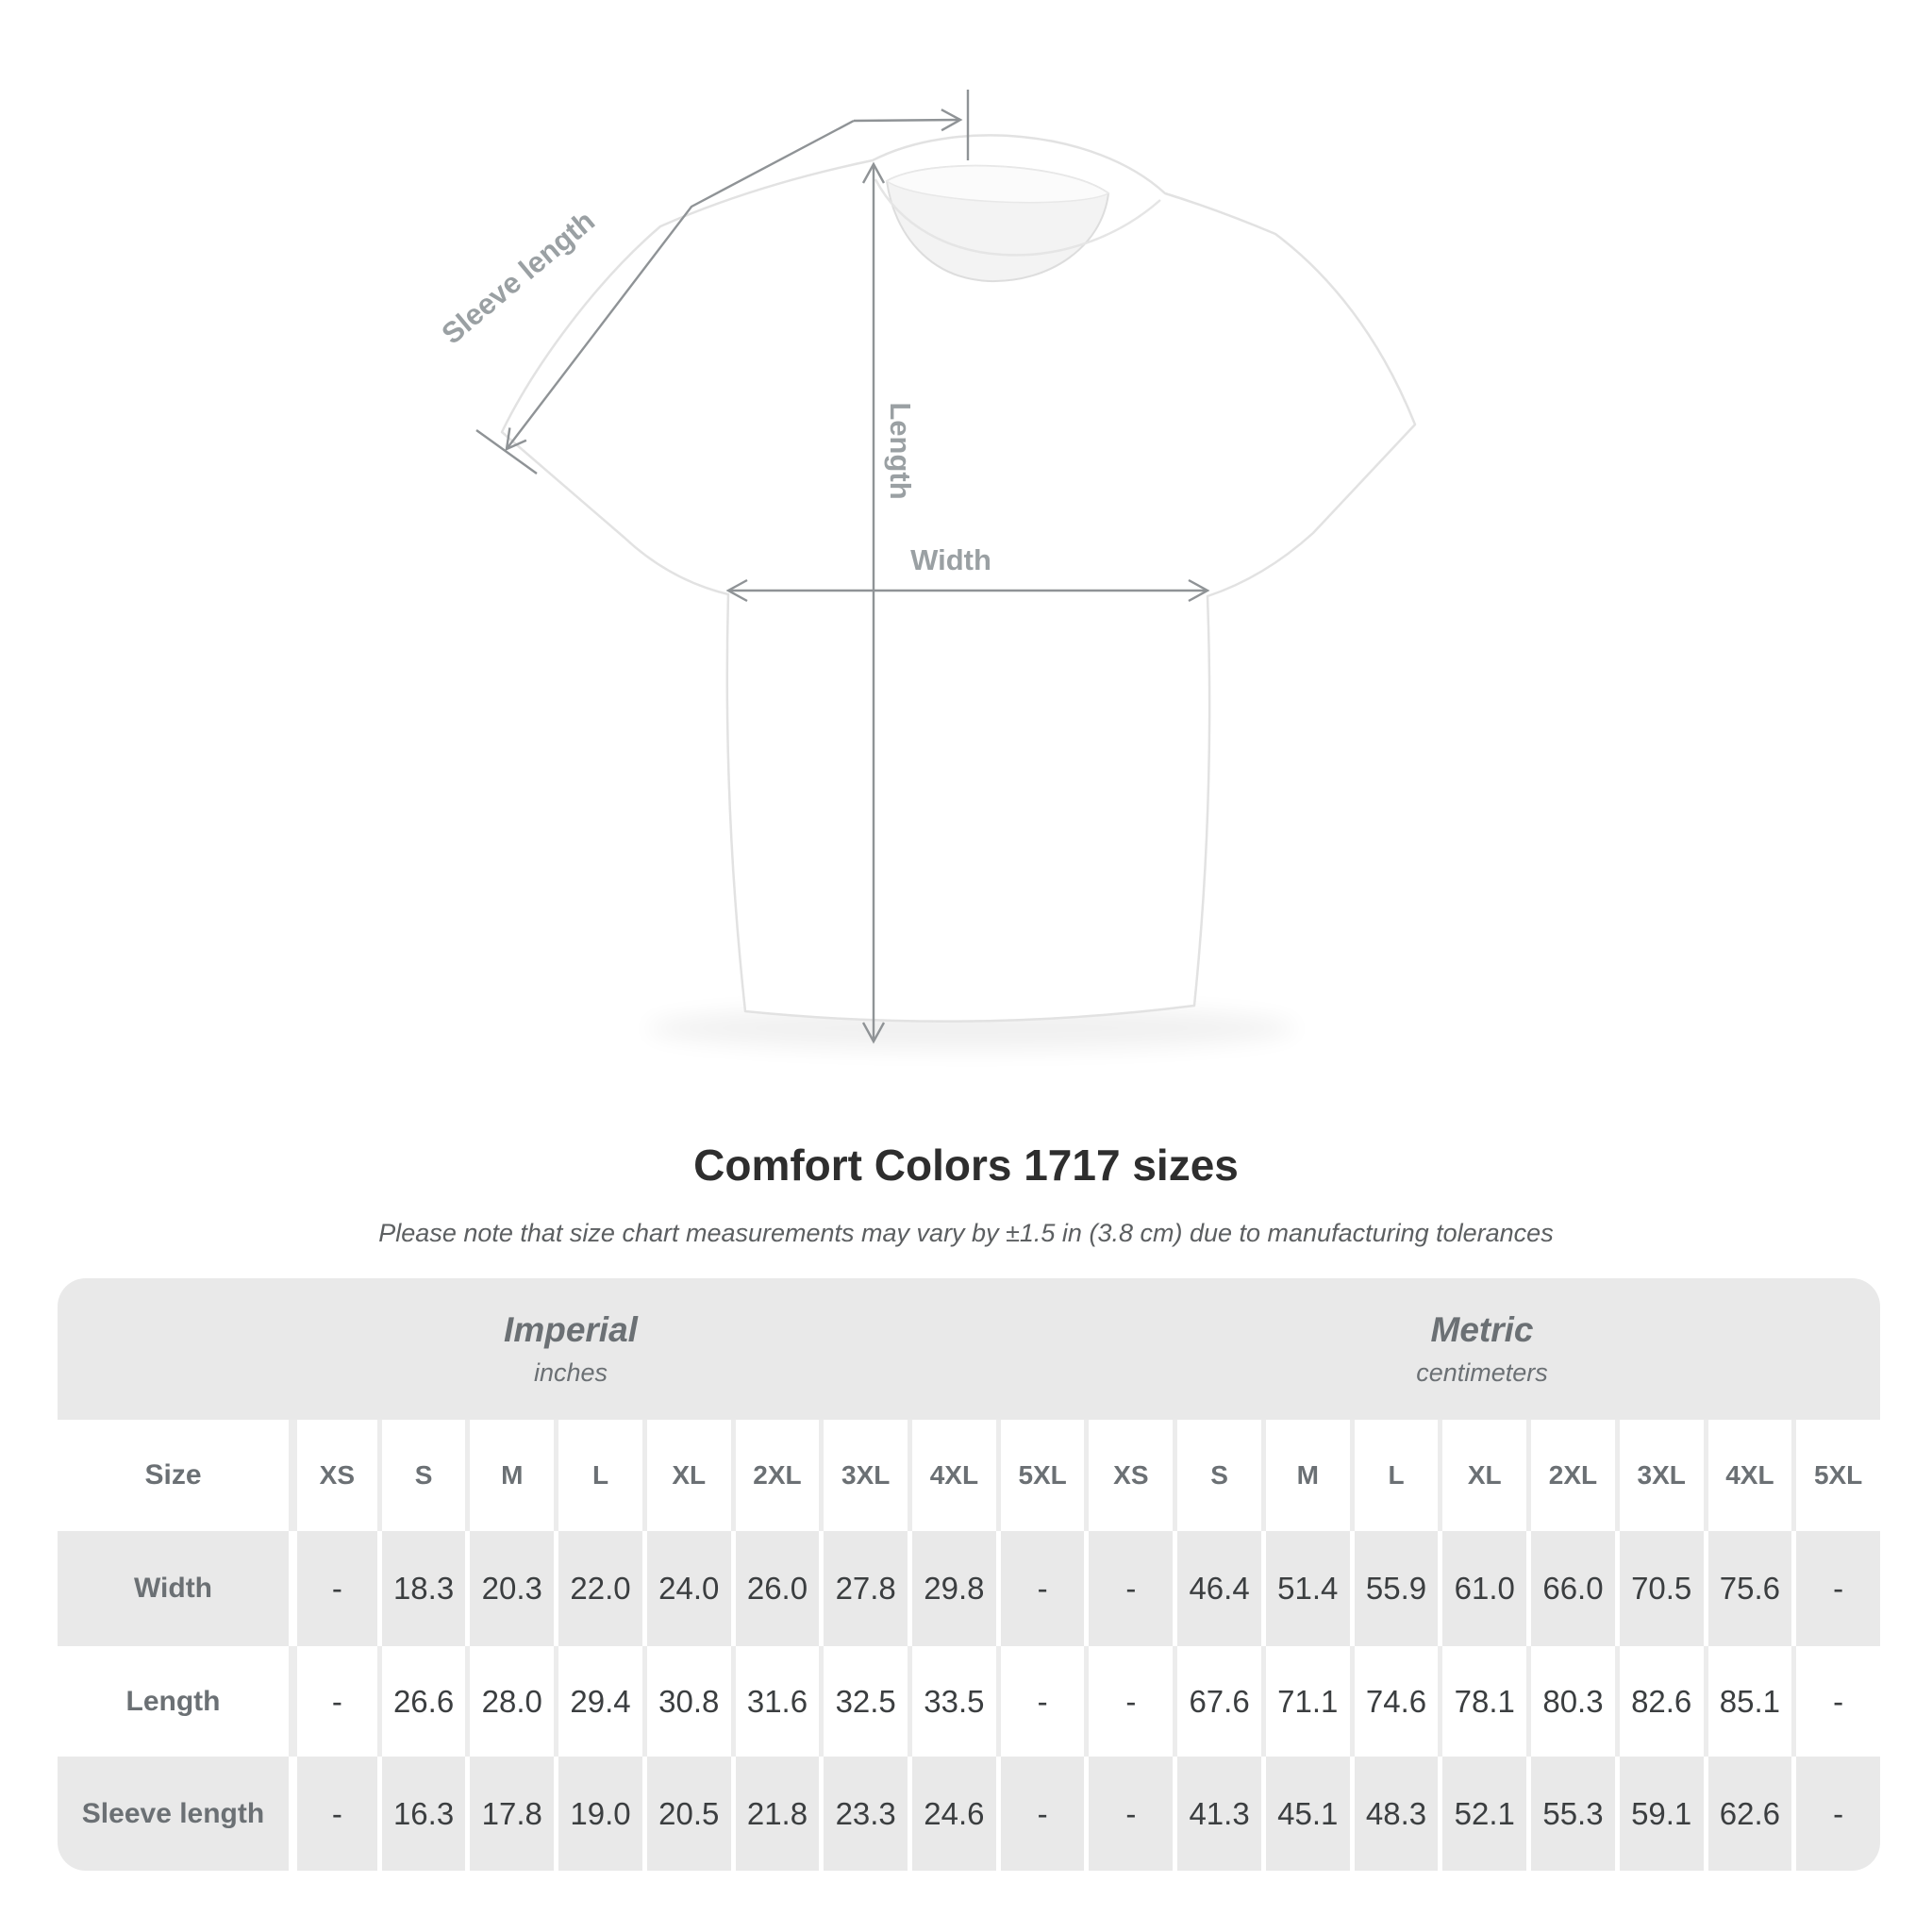 Image resolution: width=1932 pixels, height=1932 pixels. I want to click on size-col-imperial-xl: XL, so click(686, 1476).